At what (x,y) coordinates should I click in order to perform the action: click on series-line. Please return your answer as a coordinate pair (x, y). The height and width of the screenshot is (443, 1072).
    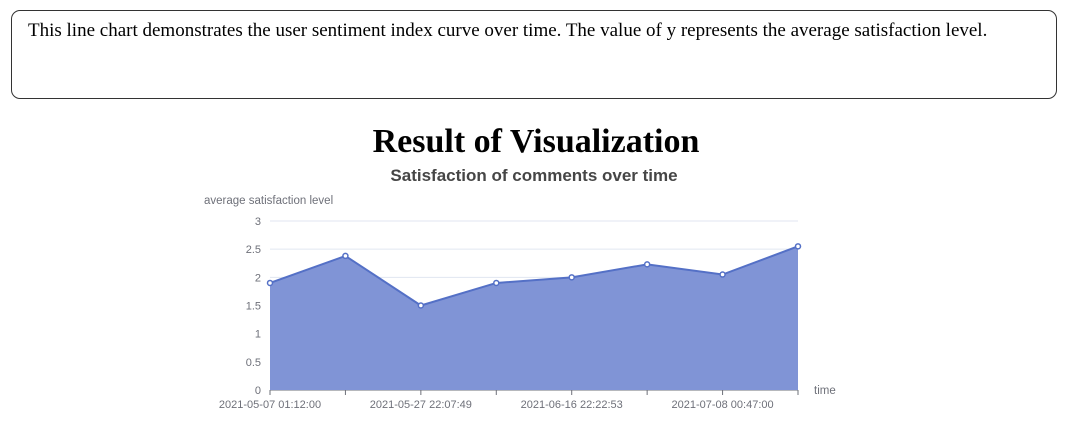
    Looking at the image, I should click on (534, 276).